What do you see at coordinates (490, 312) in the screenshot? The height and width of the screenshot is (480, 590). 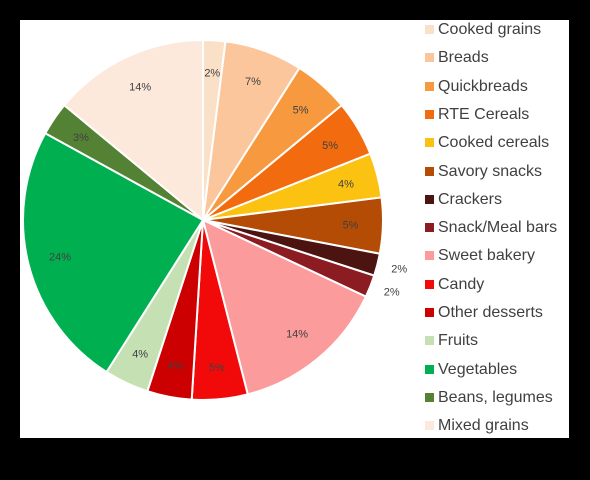 I see `legend-label: Other desserts` at bounding box center [490, 312].